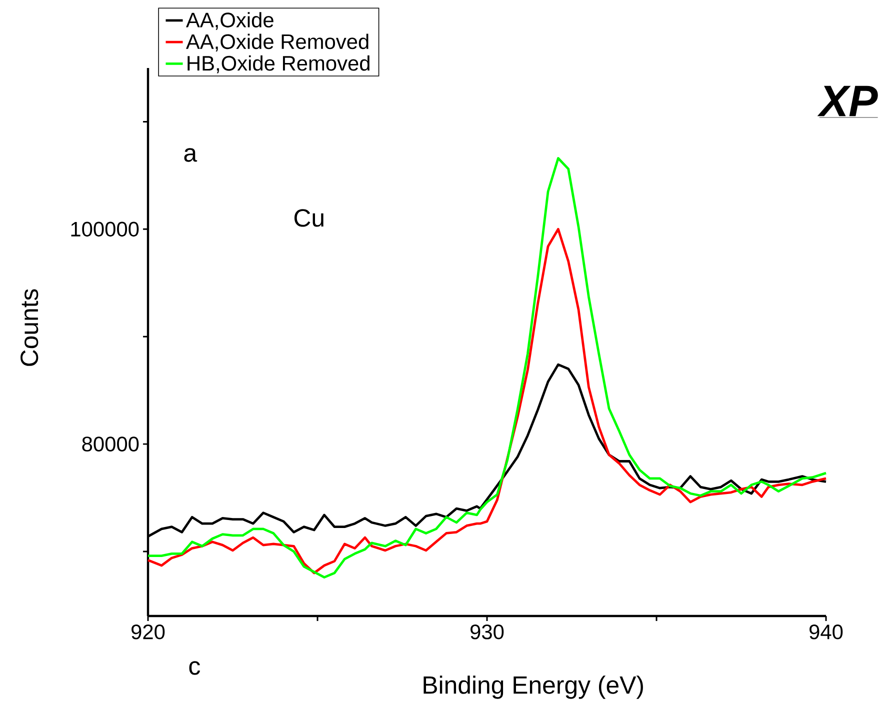 The height and width of the screenshot is (702, 883). Describe the element at coordinates (279, 64) in the screenshot. I see `legend-label: HB,Oxide Removed` at that location.